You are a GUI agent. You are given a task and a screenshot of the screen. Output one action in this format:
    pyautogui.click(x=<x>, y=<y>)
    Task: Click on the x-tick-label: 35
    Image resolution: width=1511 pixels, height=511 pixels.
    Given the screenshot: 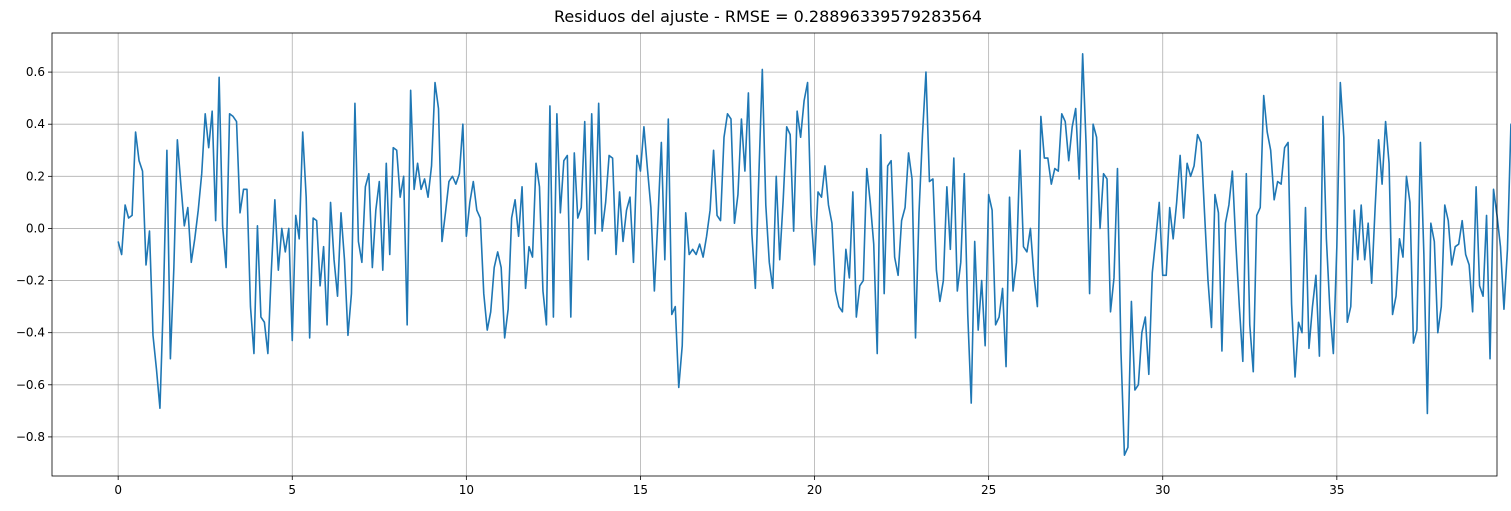 What is the action you would take?
    pyautogui.click(x=1336, y=490)
    